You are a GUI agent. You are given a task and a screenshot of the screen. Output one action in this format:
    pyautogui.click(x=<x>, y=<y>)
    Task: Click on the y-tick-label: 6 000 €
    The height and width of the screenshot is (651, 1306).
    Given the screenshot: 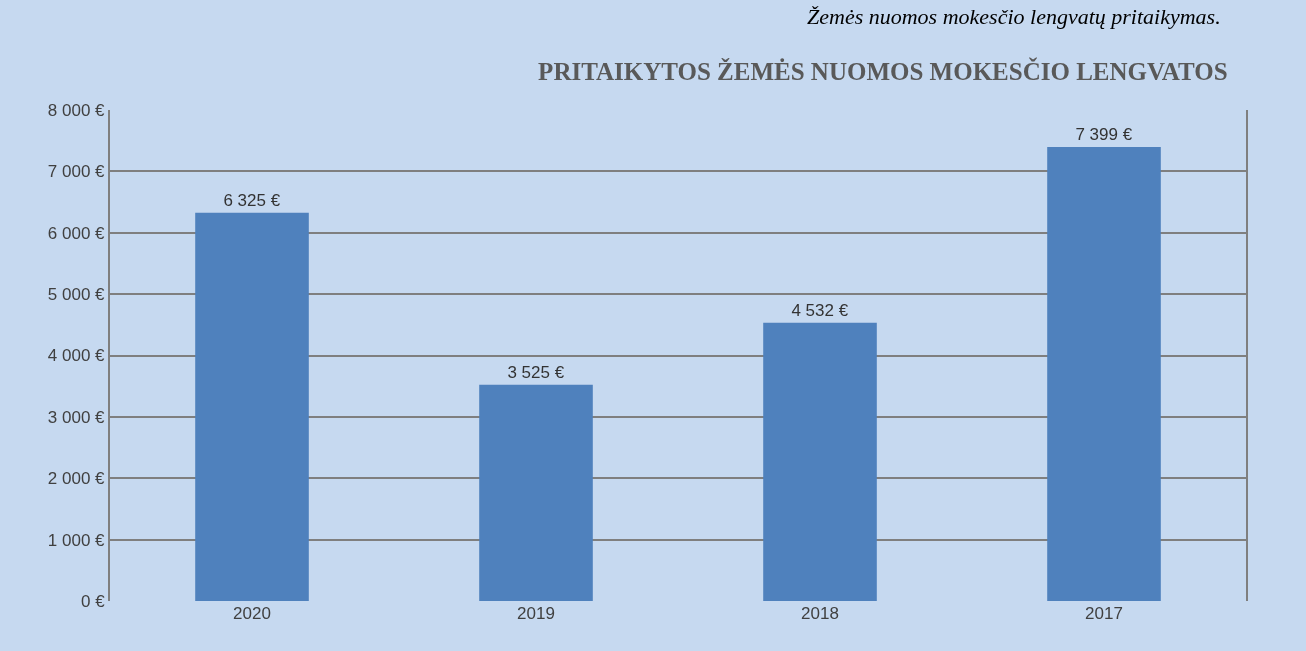 What is the action you would take?
    pyautogui.click(x=76, y=233)
    